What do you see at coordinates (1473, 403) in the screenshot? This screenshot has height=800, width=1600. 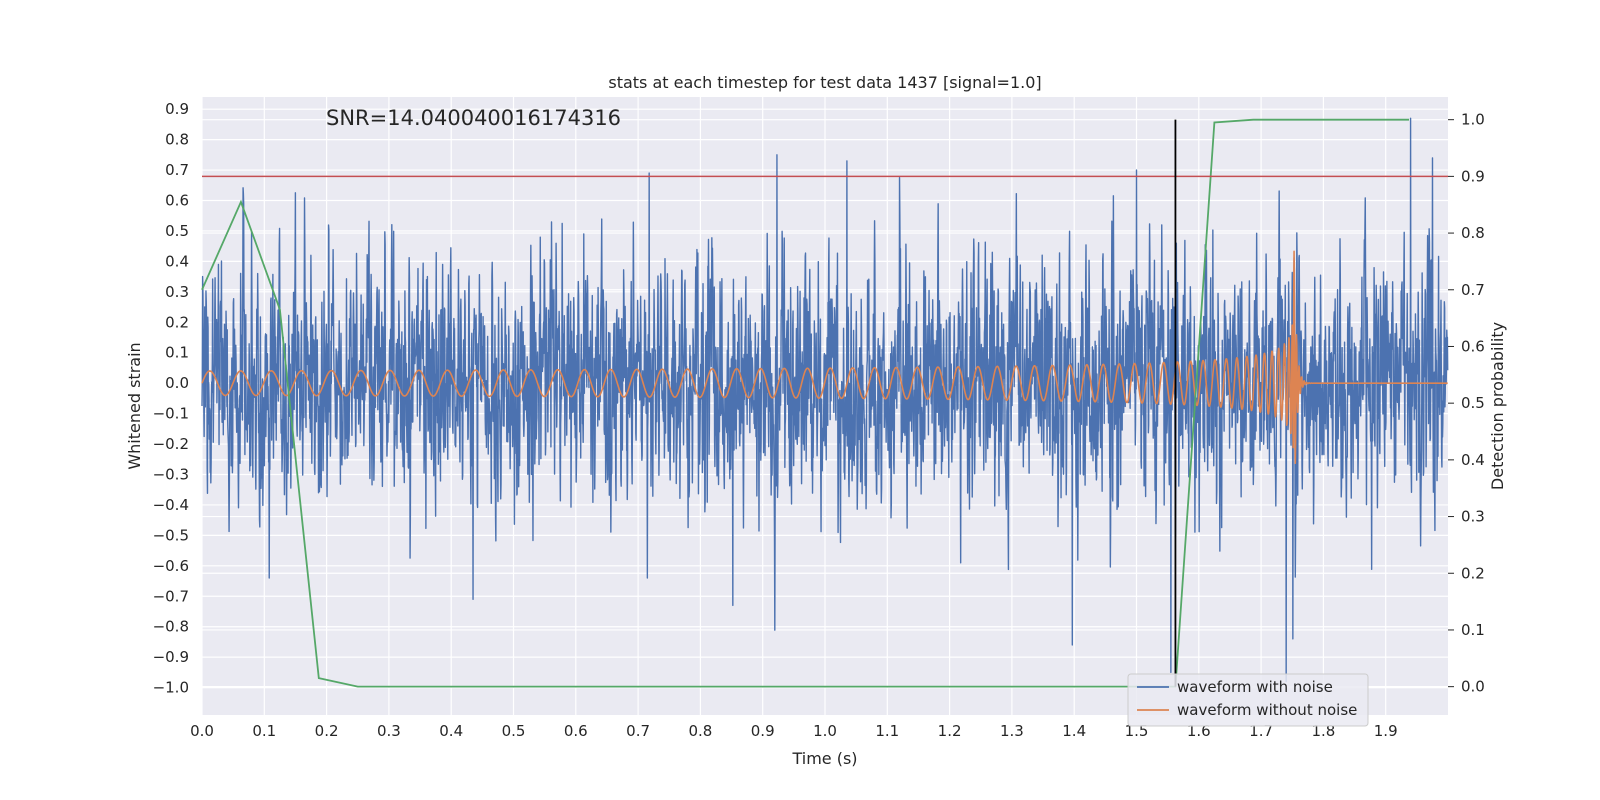 I see `y2-tick-label: 0.5` at bounding box center [1473, 403].